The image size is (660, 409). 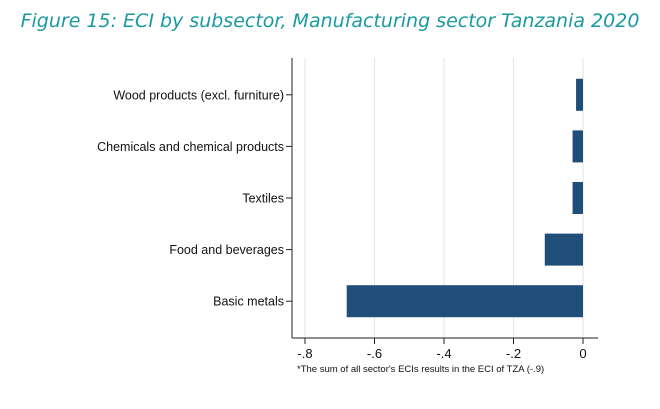 What do you see at coordinates (304, 353) in the screenshot?
I see `x-tick-label: -.8` at bounding box center [304, 353].